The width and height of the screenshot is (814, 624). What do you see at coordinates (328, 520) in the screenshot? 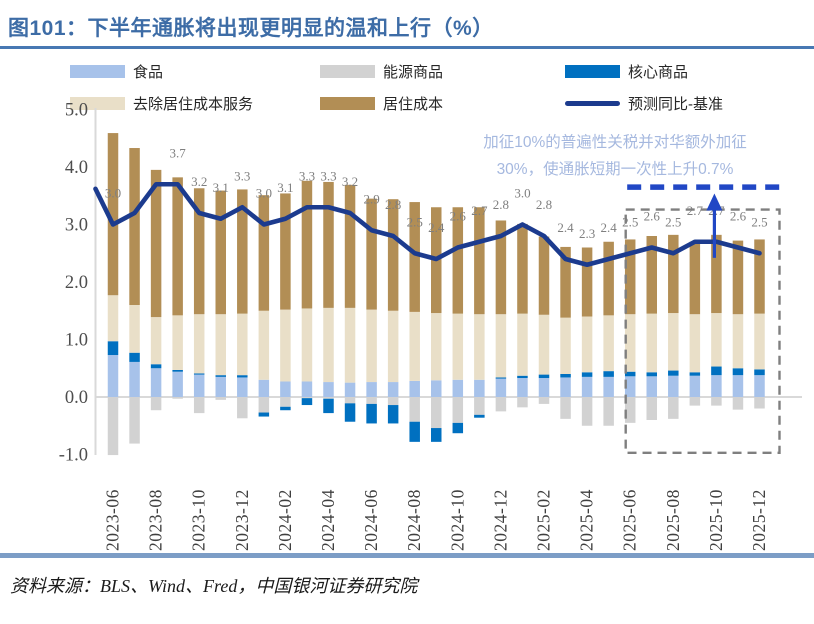
I see `x-tick-label: 2024-04` at bounding box center [328, 520].